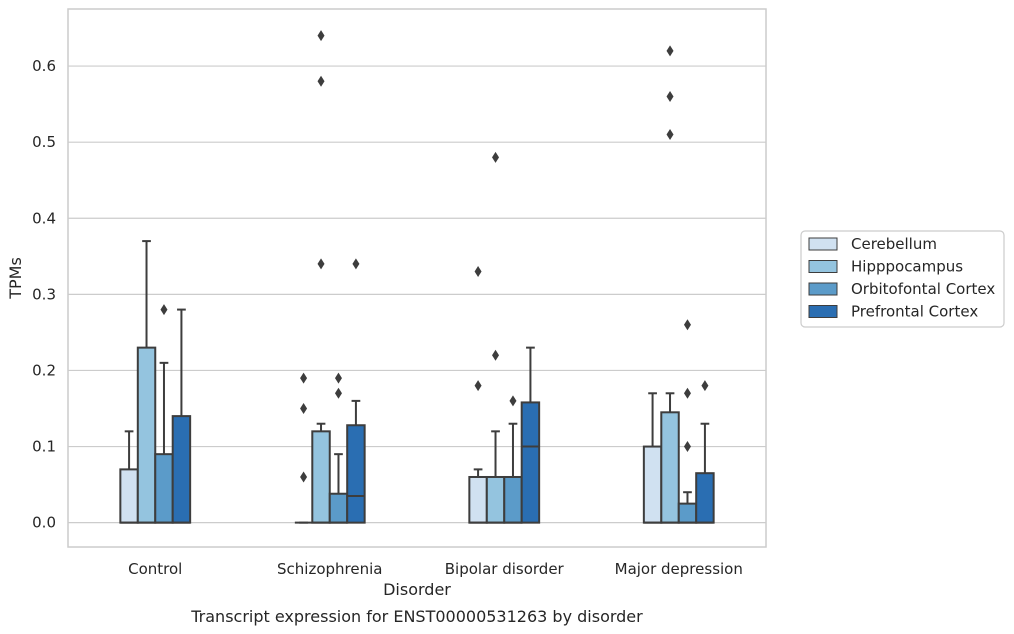  What do you see at coordinates (15, 278) in the screenshot?
I see `y-axis-title: TPMs` at bounding box center [15, 278].